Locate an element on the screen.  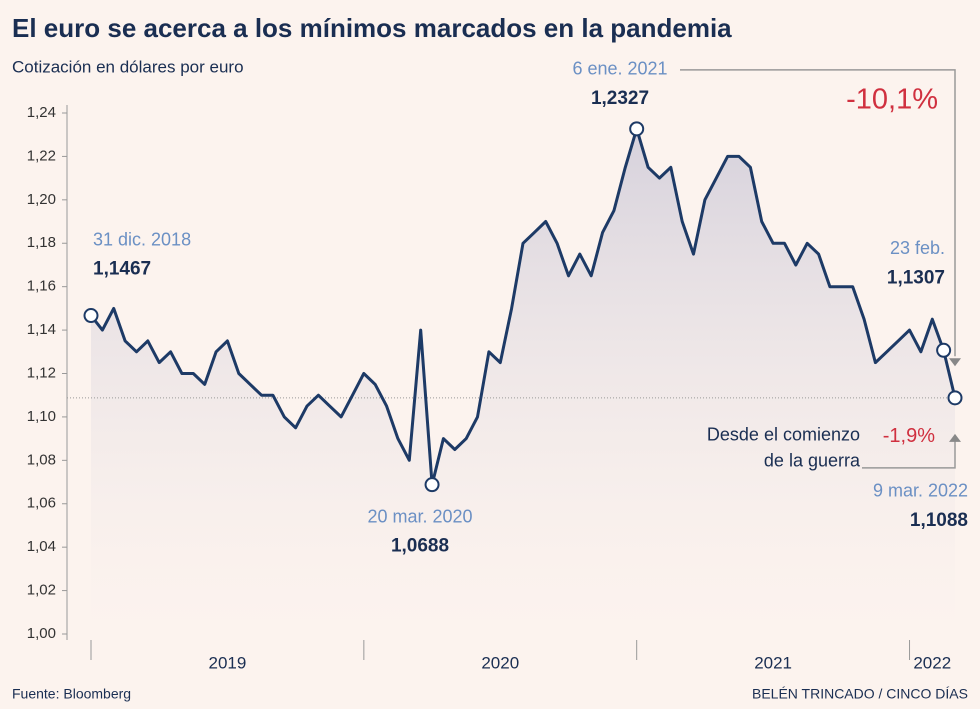
x-tick-label: 2019 is located at coordinates (228, 662).